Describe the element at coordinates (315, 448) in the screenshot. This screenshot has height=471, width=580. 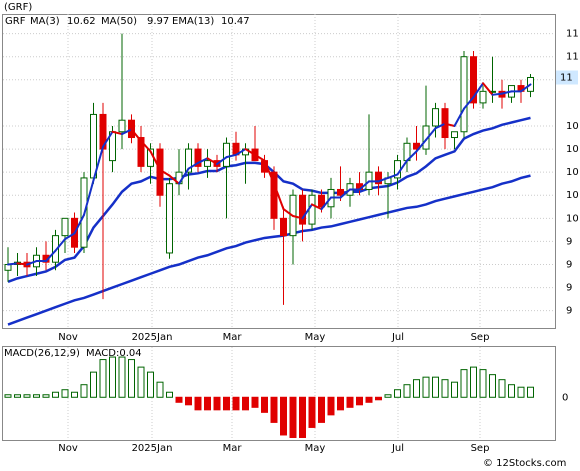
I see `x-tick-label: May` at that location.